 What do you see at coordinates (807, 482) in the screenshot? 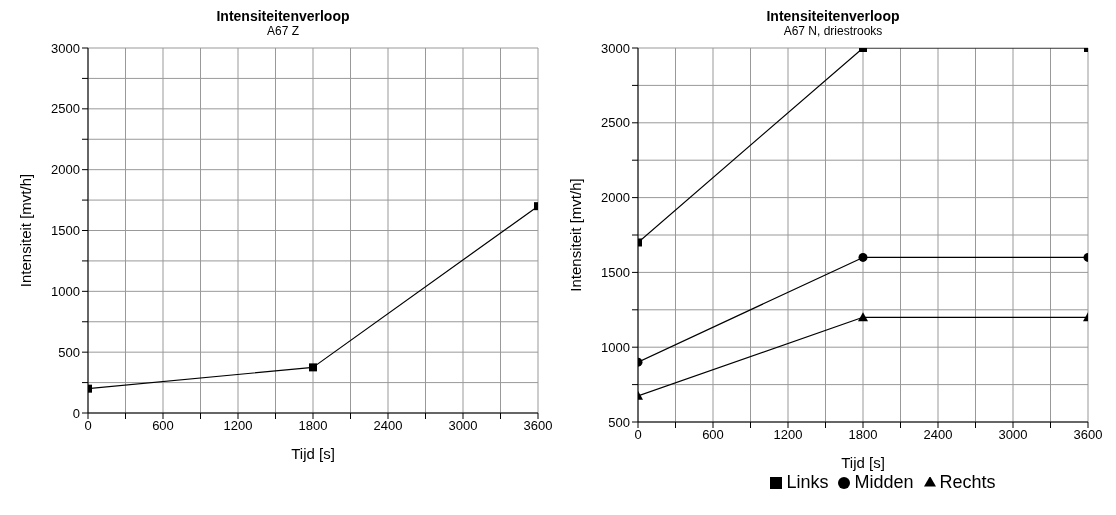
I see `legend-label: Links` at bounding box center [807, 482].